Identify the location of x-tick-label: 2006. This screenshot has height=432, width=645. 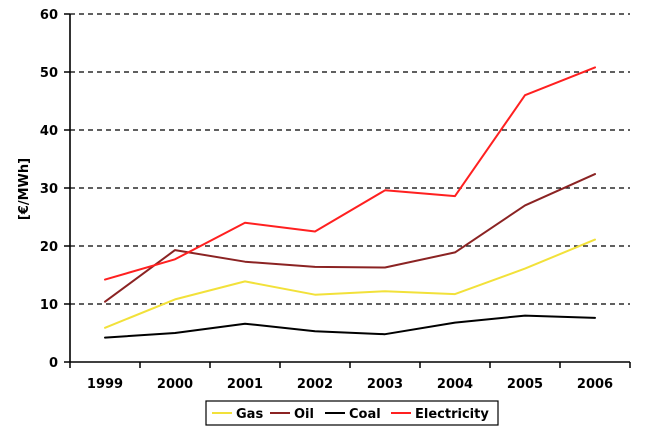
(595, 384).